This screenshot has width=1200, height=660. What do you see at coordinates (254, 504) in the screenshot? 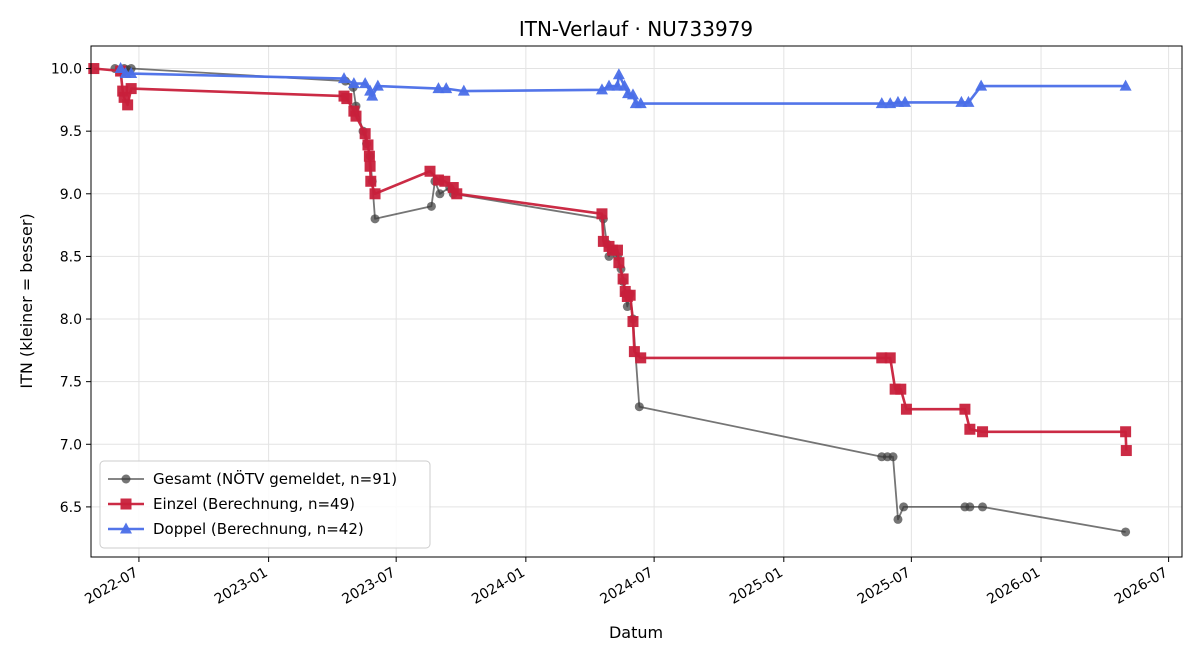
I see `legend-label: Einzel (Berechnung, n=49)` at bounding box center [254, 504].